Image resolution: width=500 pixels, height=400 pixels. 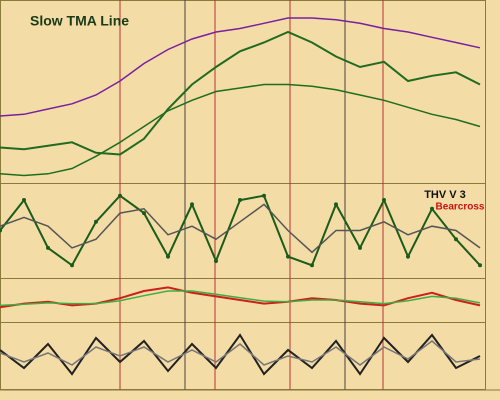 I want to click on panel-title: Slow TMA Line, so click(x=79, y=21).